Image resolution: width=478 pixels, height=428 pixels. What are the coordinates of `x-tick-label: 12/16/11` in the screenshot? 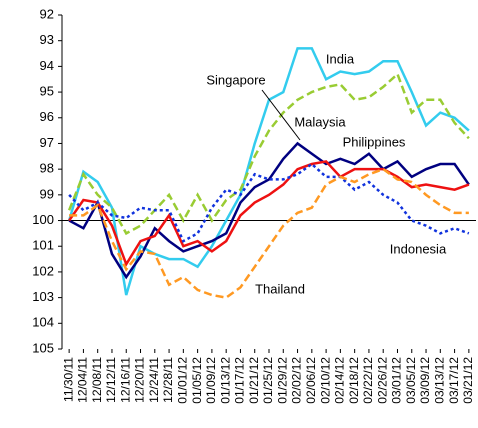 It's located at (125, 380).